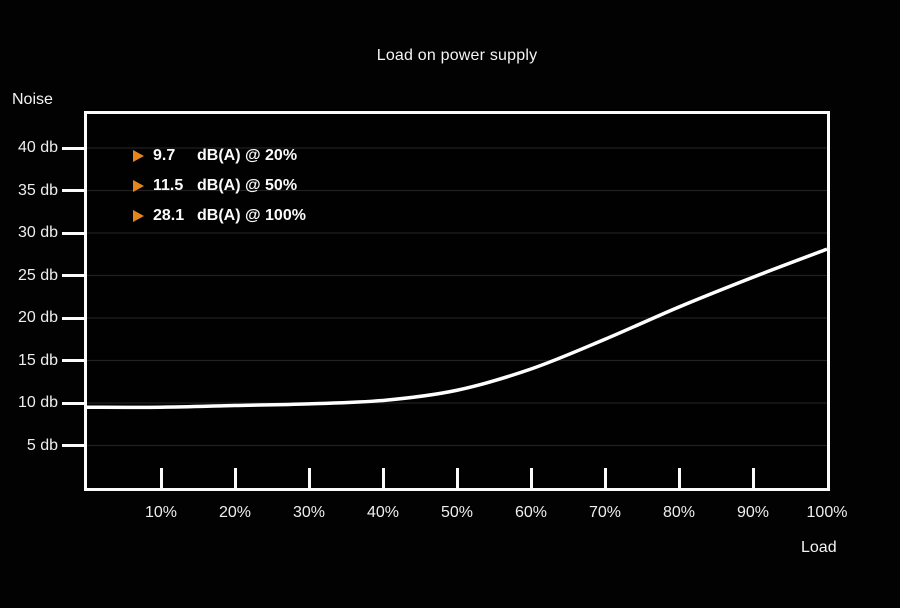 Image resolution: width=900 pixels, height=608 pixels. What do you see at coordinates (457, 55) in the screenshot?
I see `chart-title: Load on power supply` at bounding box center [457, 55].